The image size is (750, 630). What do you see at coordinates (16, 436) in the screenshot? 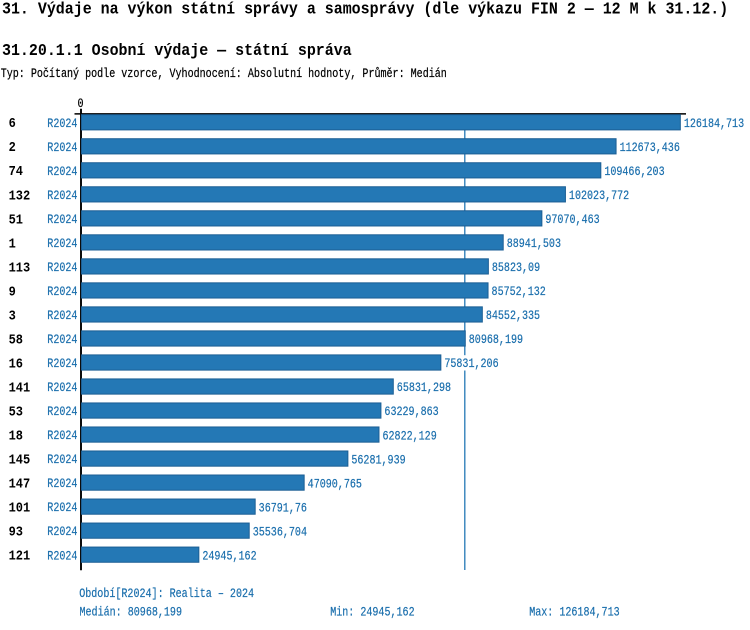
I see `svg-text: 18` at bounding box center [16, 436].